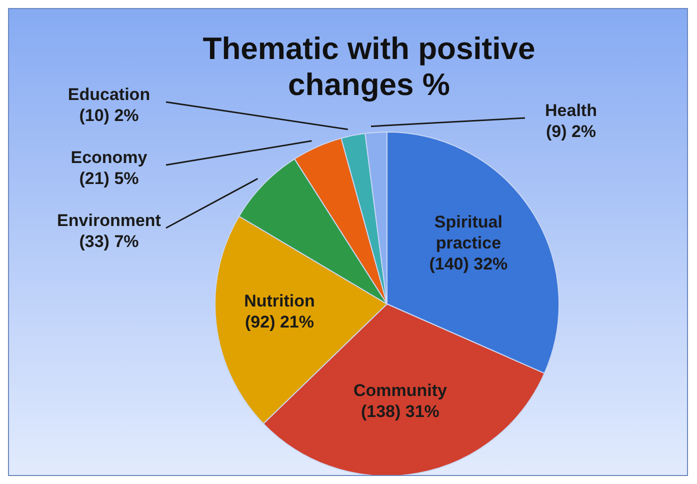  What do you see at coordinates (468, 232) in the screenshot?
I see `slice-label: Spiritual practice` at bounding box center [468, 232].